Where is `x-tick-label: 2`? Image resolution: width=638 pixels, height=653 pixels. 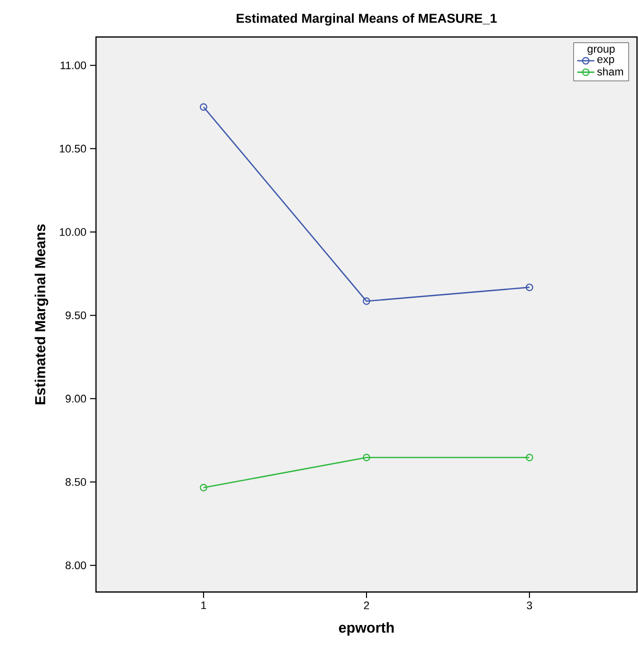
x-tick-label: 2 is located at coordinates (366, 606).